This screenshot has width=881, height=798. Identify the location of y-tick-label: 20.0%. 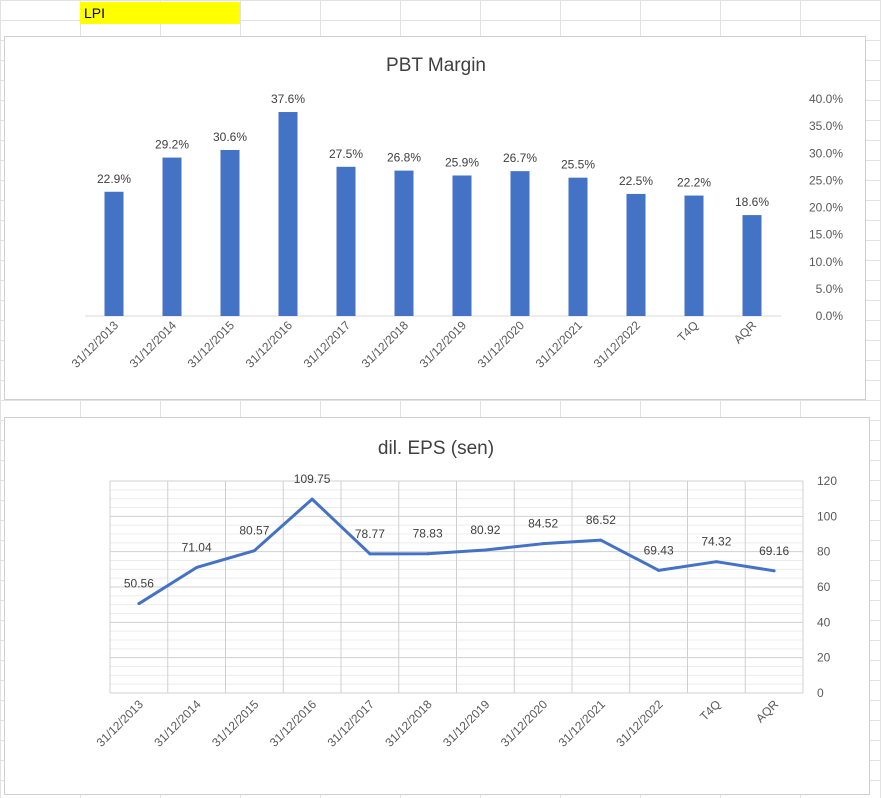
(826, 208).